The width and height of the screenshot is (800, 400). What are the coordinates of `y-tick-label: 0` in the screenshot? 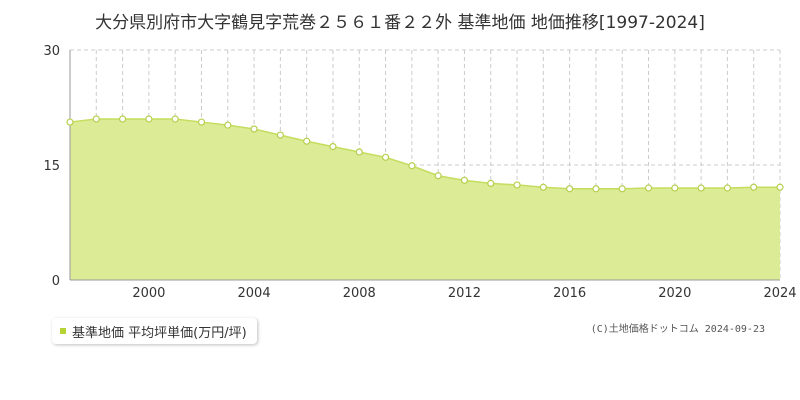 It's located at (56, 281).